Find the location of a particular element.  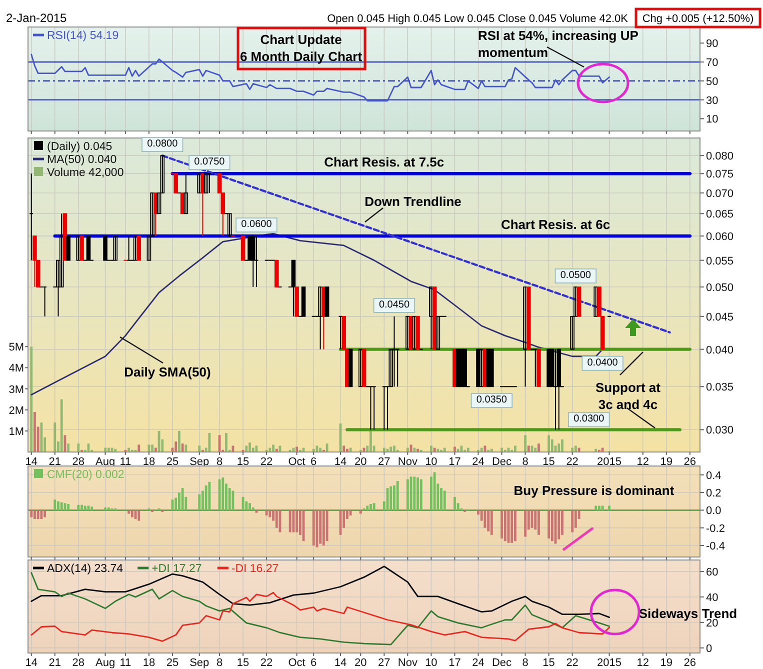

text: Chg +0.005 (+12.50%) is located at coordinates (698, 19).